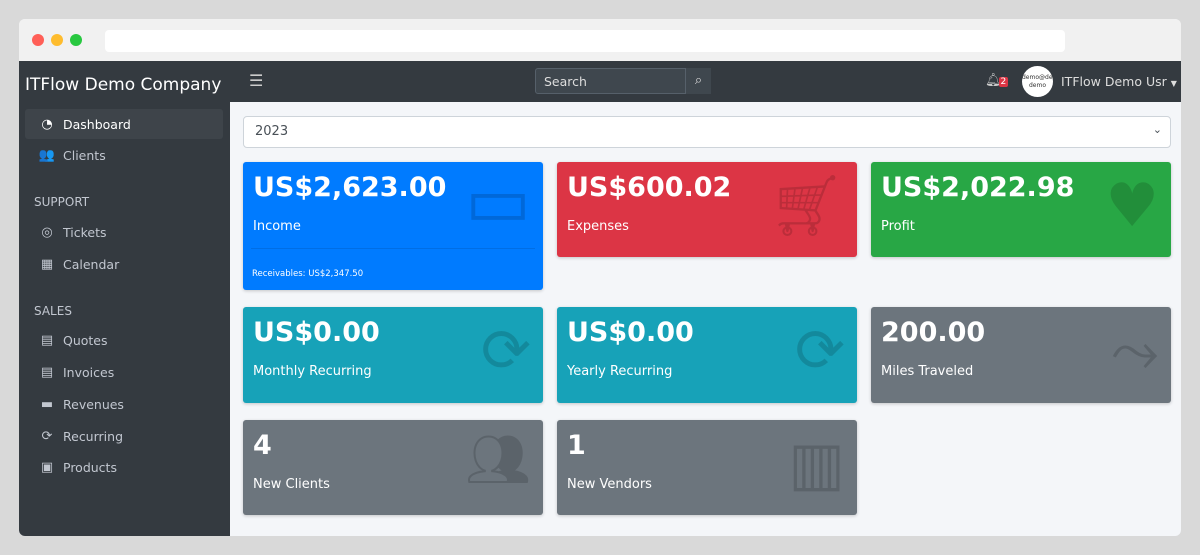 Image resolution: width=1200 pixels, height=555 pixels. What do you see at coordinates (585, 41) in the screenshot?
I see `address-bar` at bounding box center [585, 41].